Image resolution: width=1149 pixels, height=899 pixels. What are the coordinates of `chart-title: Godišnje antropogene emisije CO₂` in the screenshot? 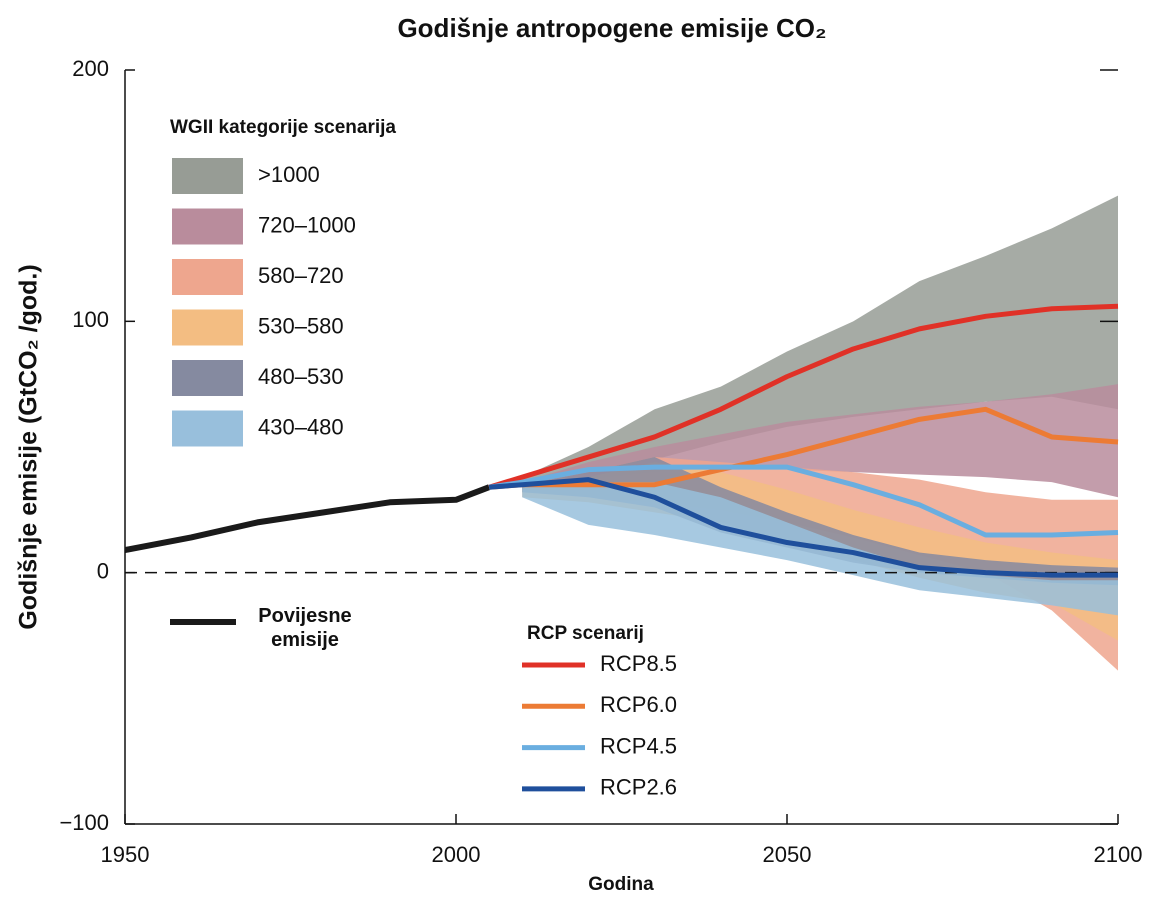 It's located at (611, 28).